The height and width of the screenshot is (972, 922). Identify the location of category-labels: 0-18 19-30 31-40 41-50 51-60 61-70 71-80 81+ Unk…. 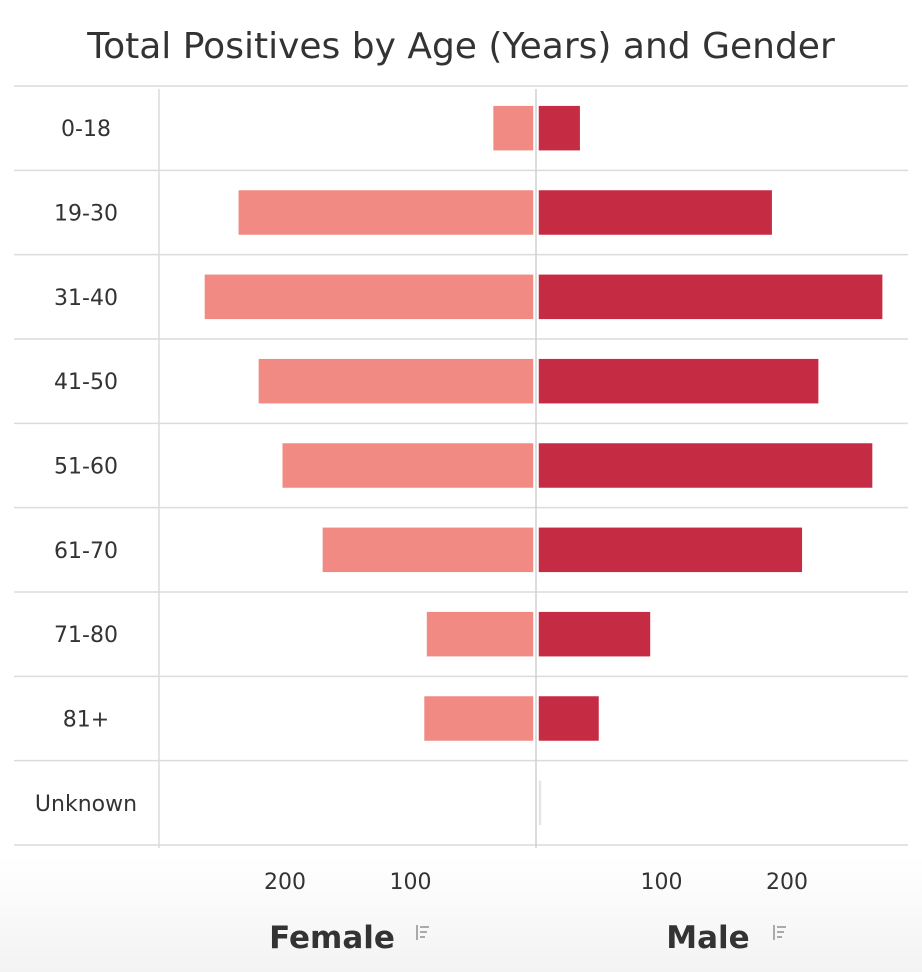
(86, 467).